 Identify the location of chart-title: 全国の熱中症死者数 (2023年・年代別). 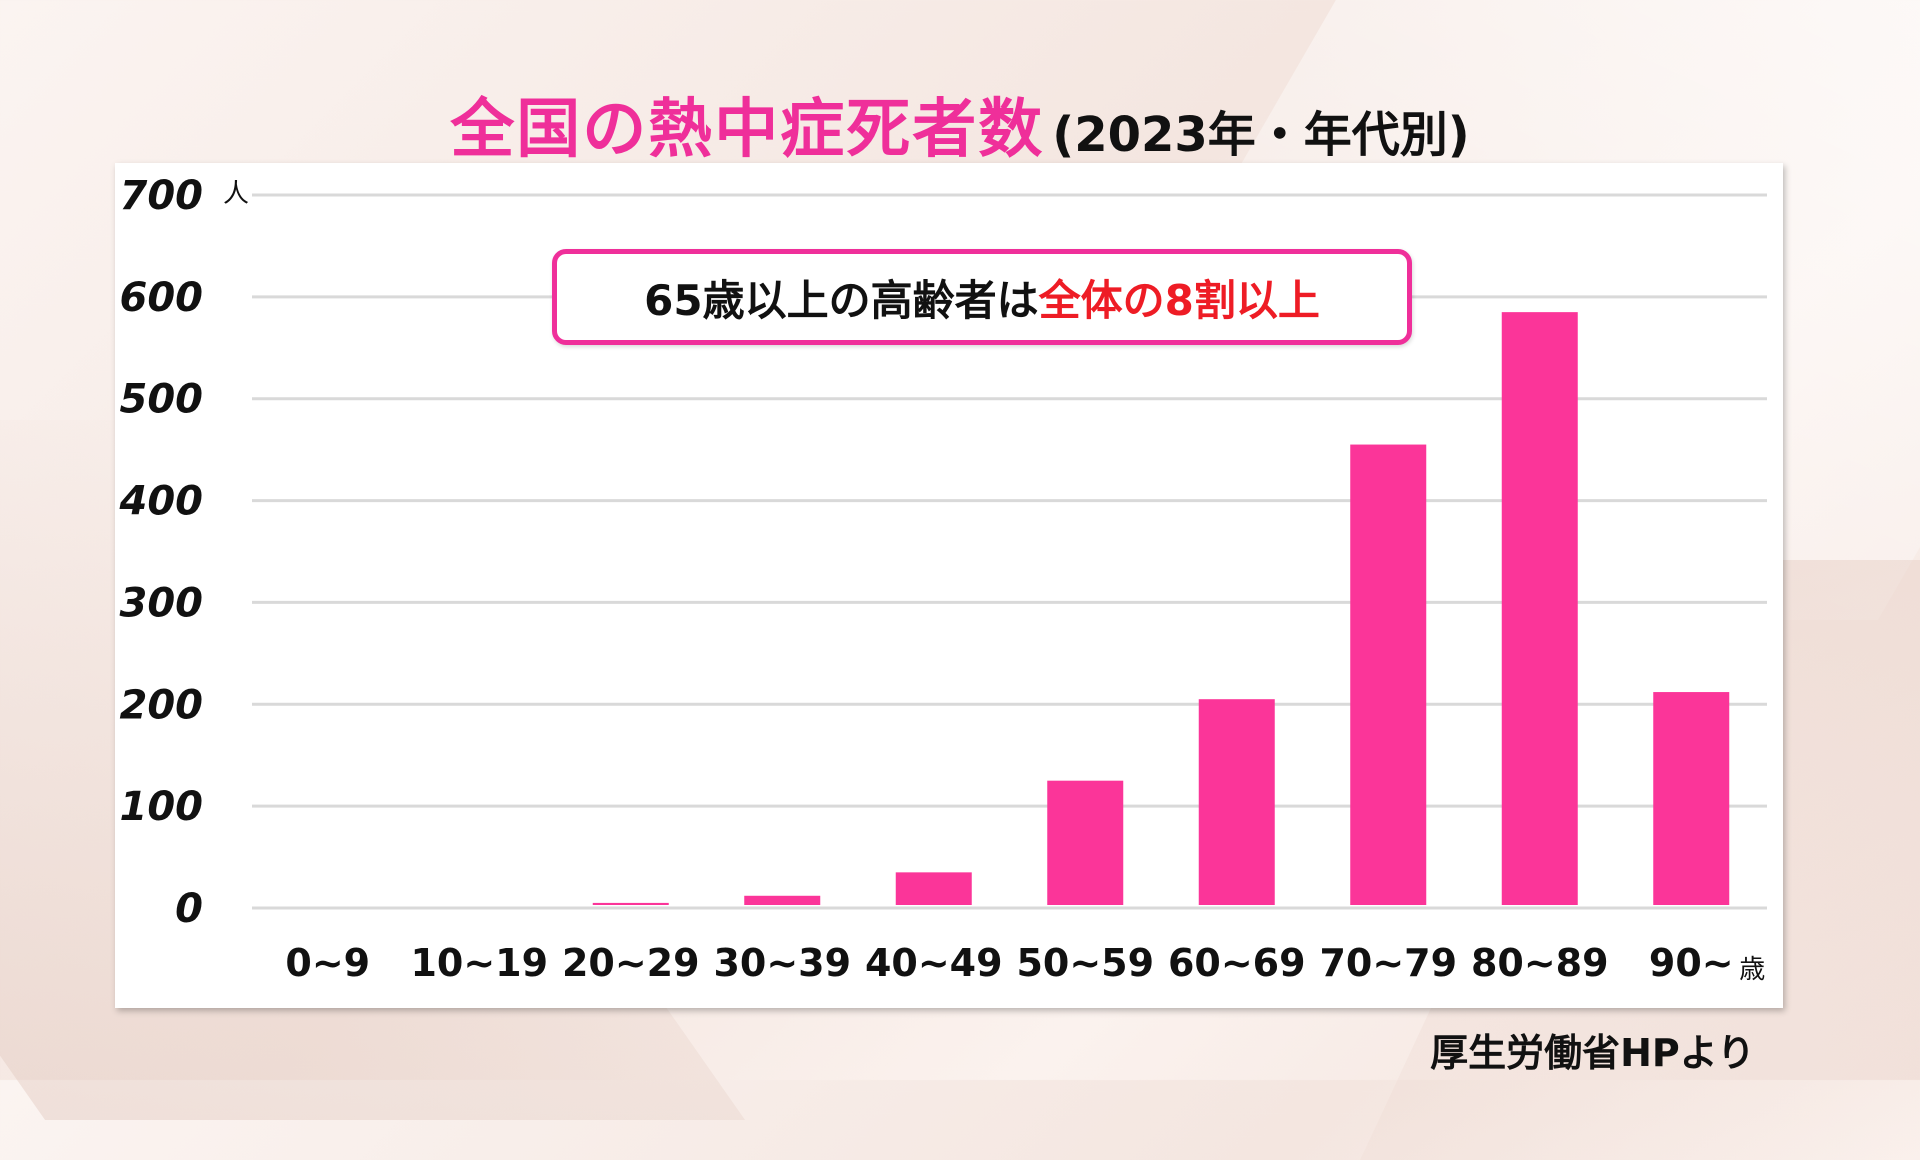
(960, 124).